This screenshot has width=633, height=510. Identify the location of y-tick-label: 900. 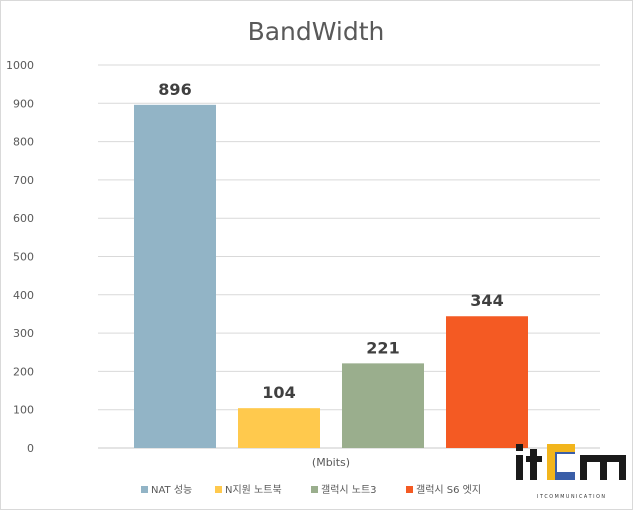
(23, 103).